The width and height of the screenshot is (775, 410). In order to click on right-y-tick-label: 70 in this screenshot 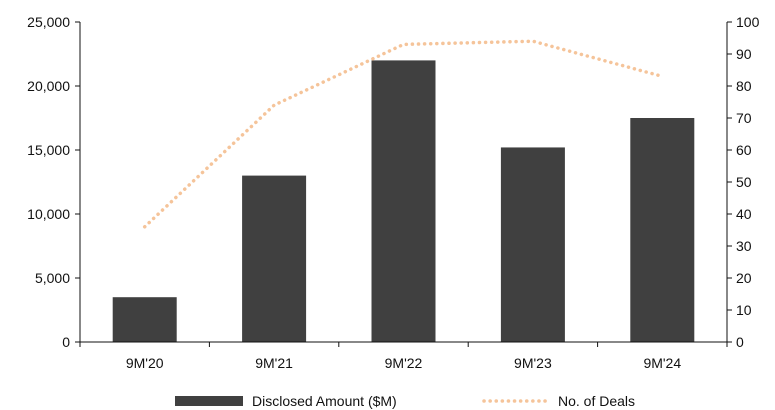, I will do `click(744, 118)`.